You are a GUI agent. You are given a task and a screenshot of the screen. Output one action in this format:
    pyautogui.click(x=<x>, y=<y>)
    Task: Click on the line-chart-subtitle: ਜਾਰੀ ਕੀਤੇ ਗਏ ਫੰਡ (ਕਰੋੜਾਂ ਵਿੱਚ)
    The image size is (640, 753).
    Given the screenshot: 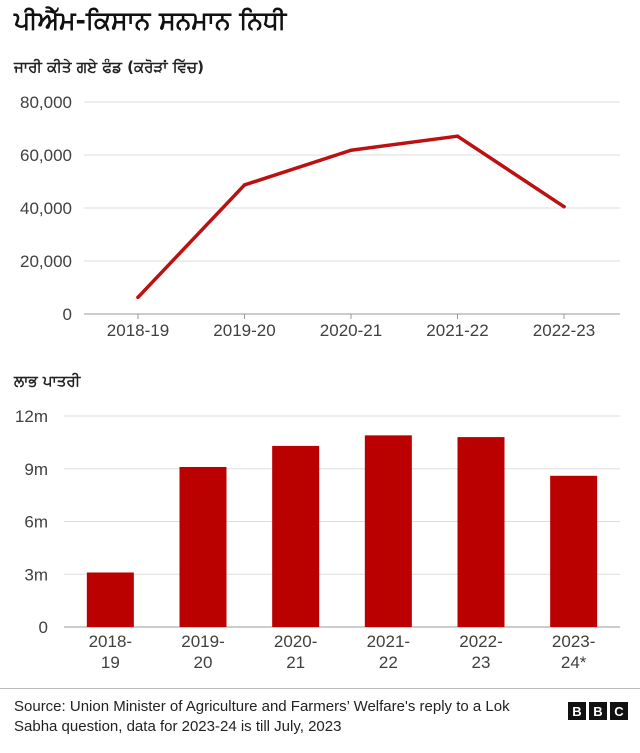 What is the action you would take?
    pyautogui.click(x=109, y=67)
    